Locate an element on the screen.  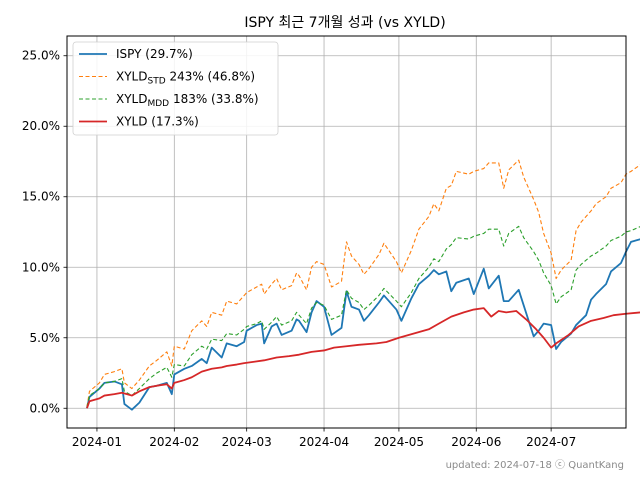
legend-box is located at coordinates (175, 88).